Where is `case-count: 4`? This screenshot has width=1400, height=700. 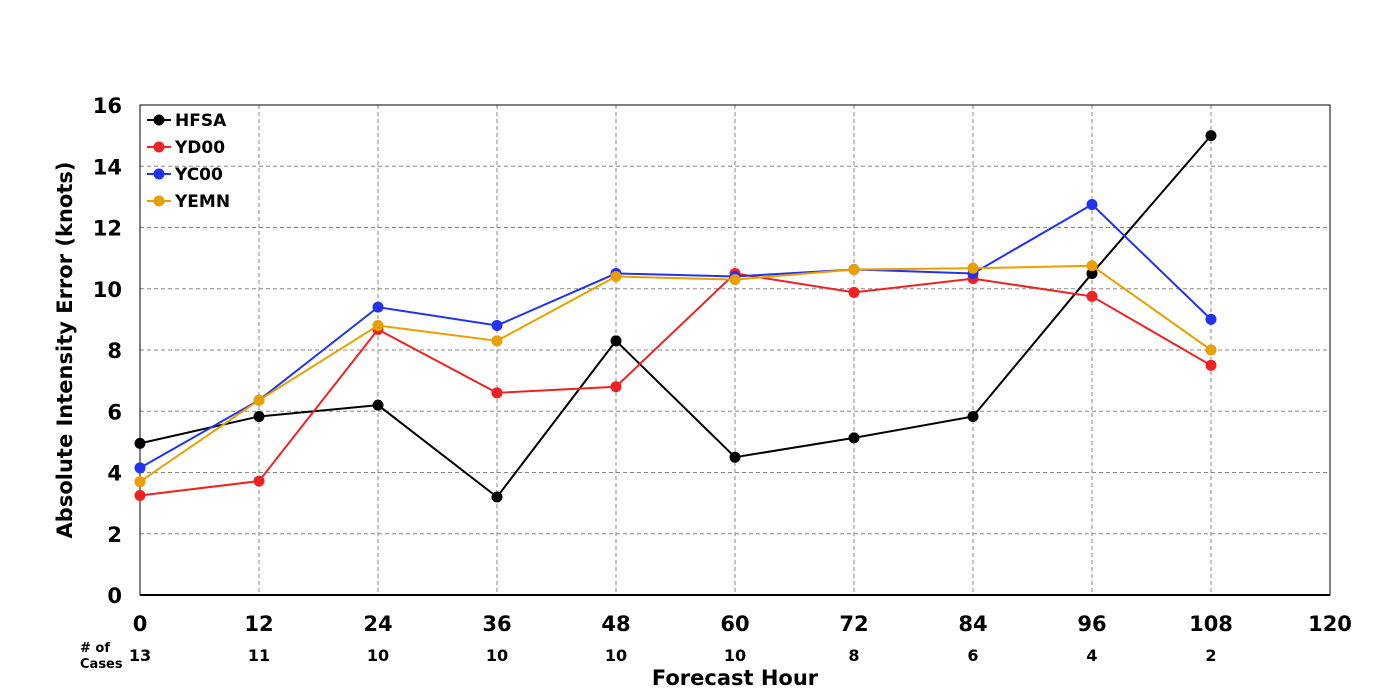 case-count: 4 is located at coordinates (1091, 655).